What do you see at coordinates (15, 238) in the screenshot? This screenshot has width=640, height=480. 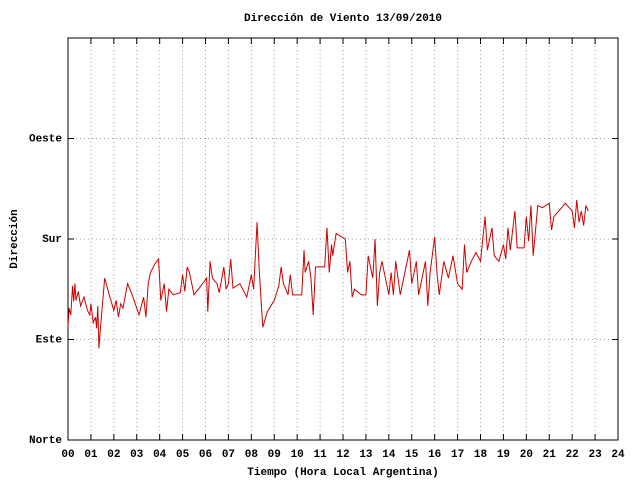 I see `y-axis-label: Dirección` at bounding box center [15, 238].